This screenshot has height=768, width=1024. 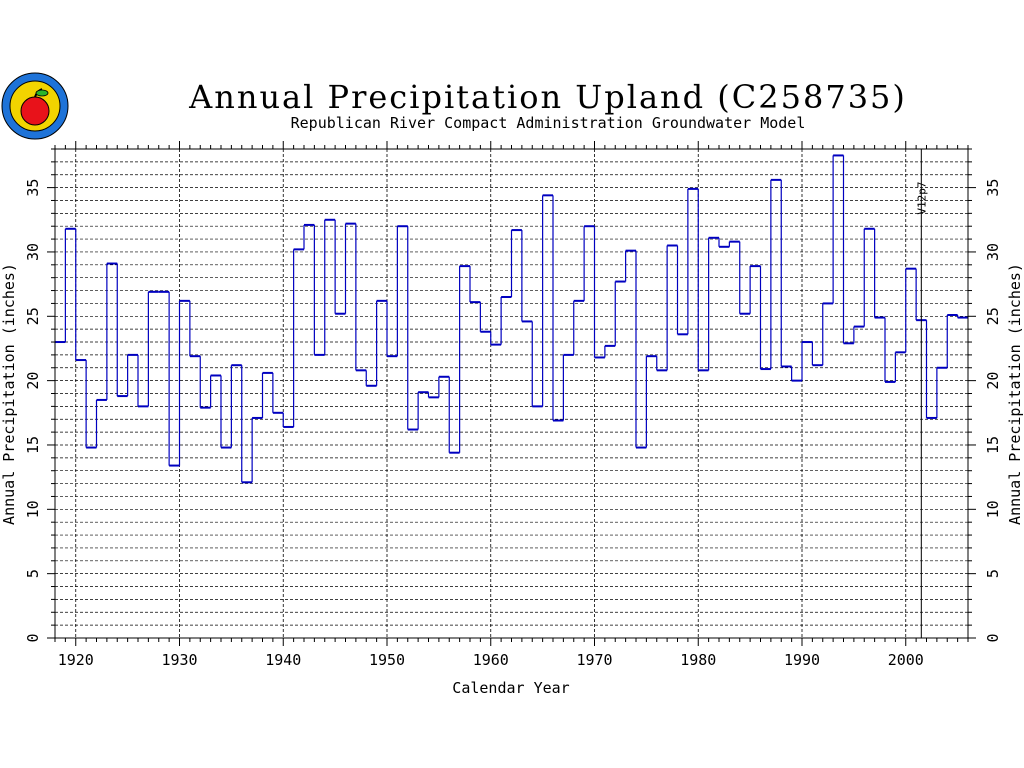 I want to click on x-tick-label: 1940, so click(x=283, y=660).